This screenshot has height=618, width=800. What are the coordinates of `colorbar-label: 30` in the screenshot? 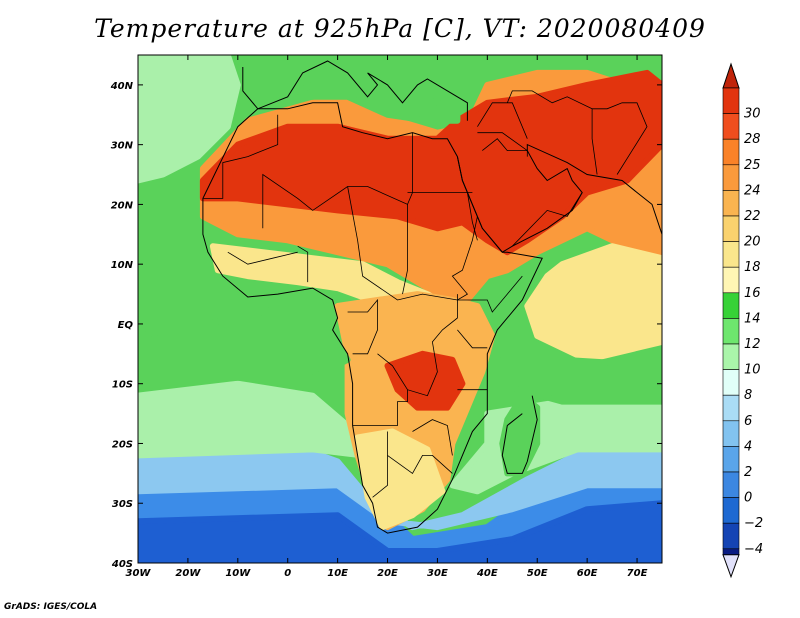 It's located at (752, 114).